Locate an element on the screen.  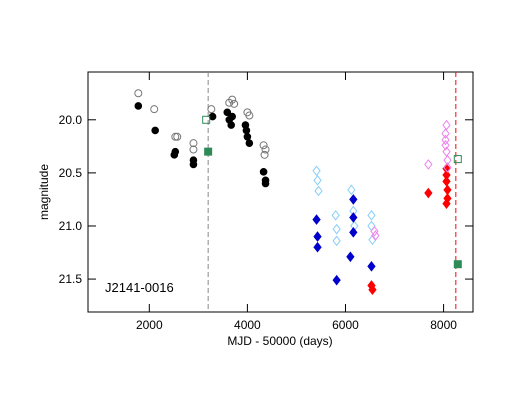
x-tick-label: 2000 is located at coordinates (149, 325).